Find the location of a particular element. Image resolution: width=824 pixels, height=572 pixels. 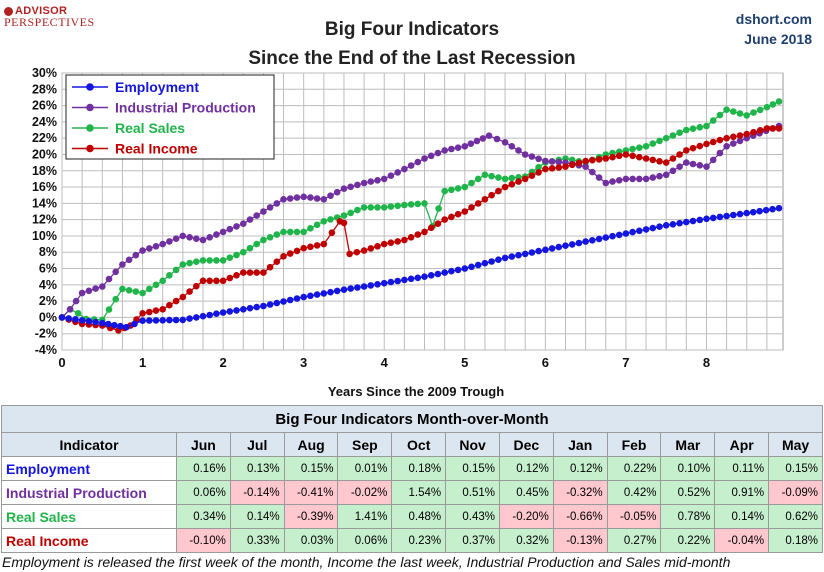

source-line1: dshort.com is located at coordinates (773, 19).